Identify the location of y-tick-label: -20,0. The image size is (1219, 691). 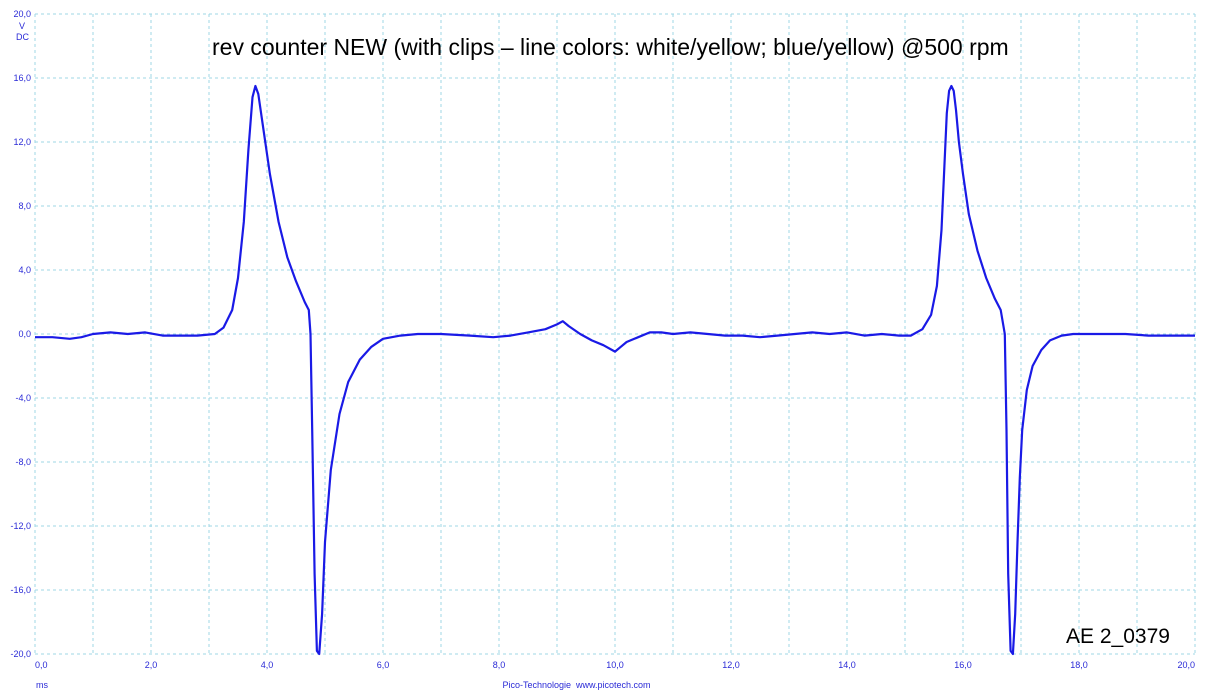
(20, 654).